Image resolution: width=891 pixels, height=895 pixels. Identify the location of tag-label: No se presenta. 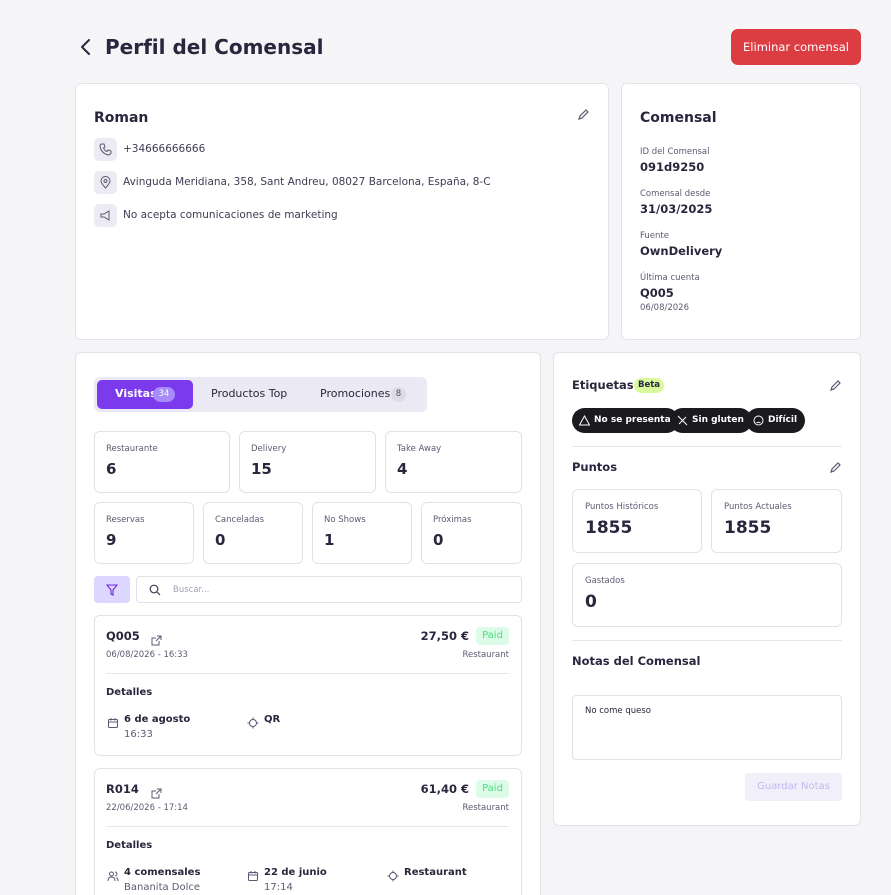
(632, 420).